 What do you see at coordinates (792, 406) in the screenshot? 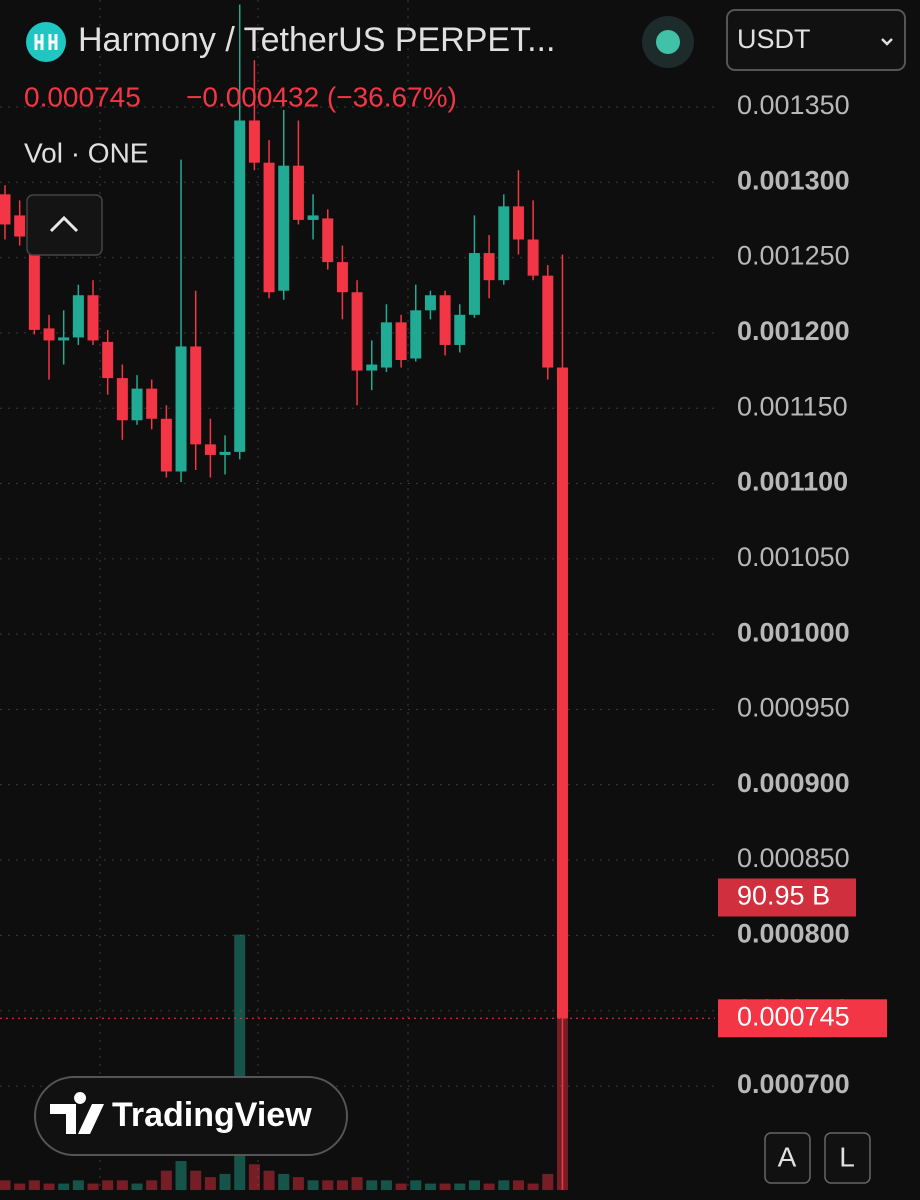
I see `y-tick-label: 0.001150` at bounding box center [792, 406].